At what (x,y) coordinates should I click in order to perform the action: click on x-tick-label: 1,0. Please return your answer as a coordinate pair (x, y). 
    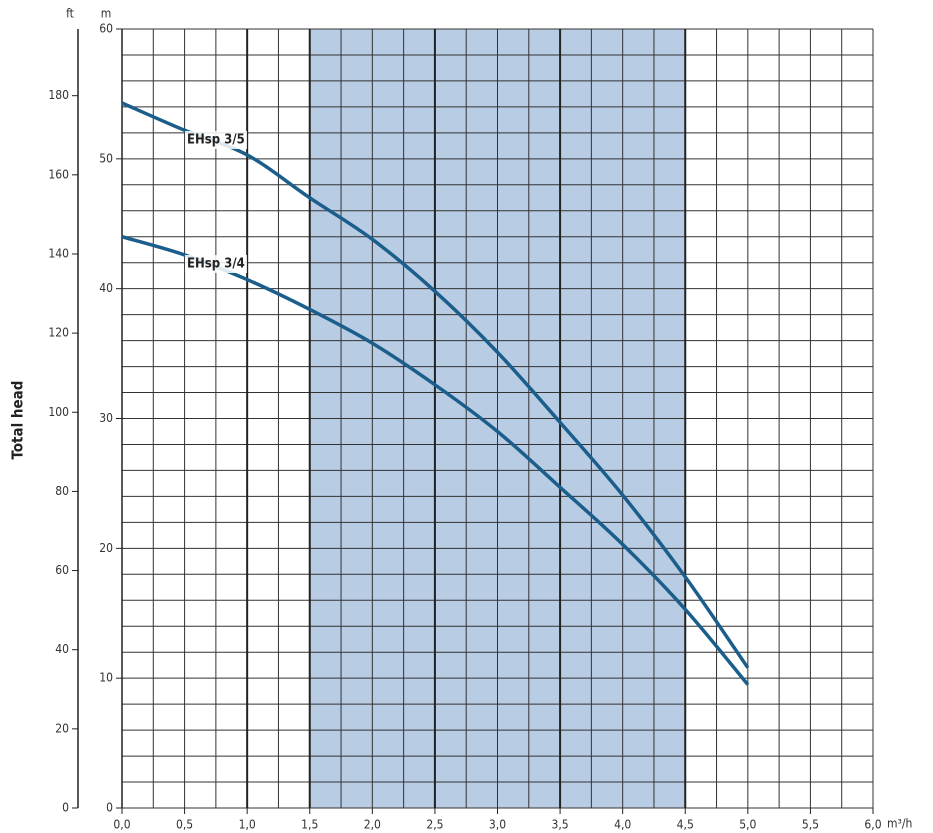
    Looking at the image, I should click on (247, 825).